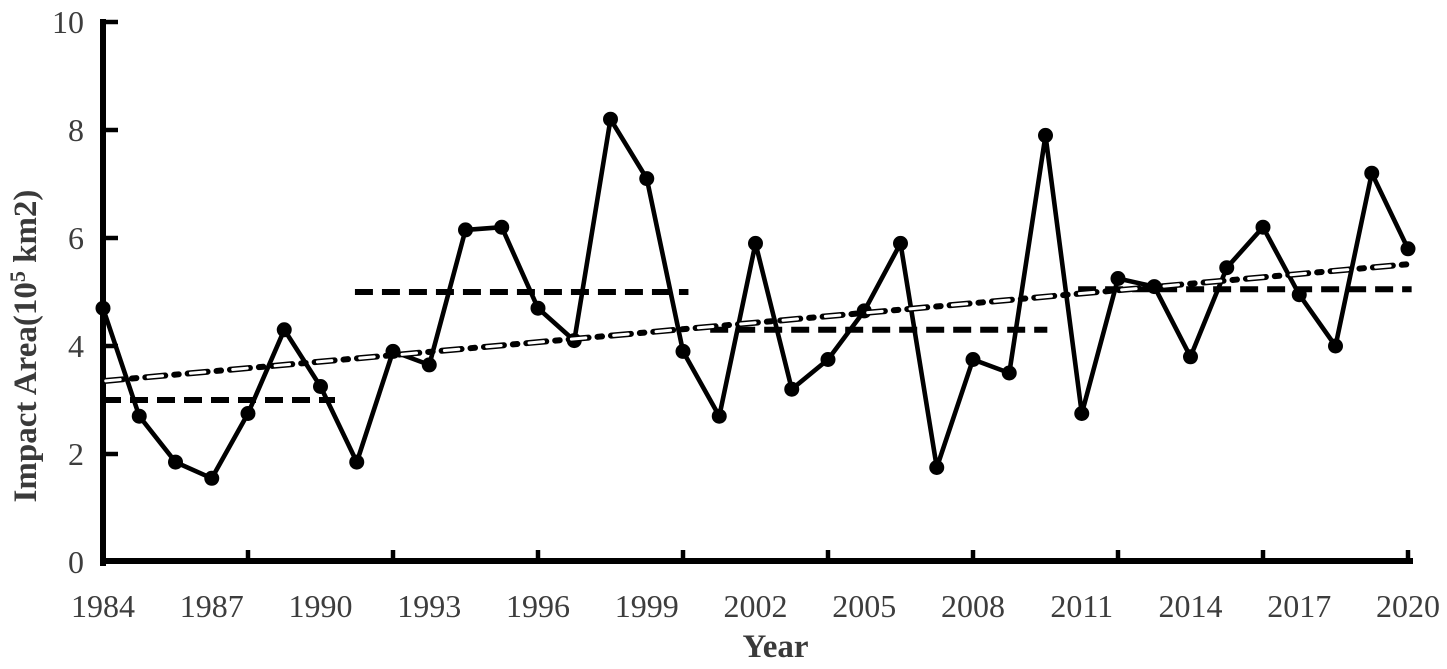 The height and width of the screenshot is (669, 1447). What do you see at coordinates (776, 647) in the screenshot?
I see `x-axis-title: Year` at bounding box center [776, 647].